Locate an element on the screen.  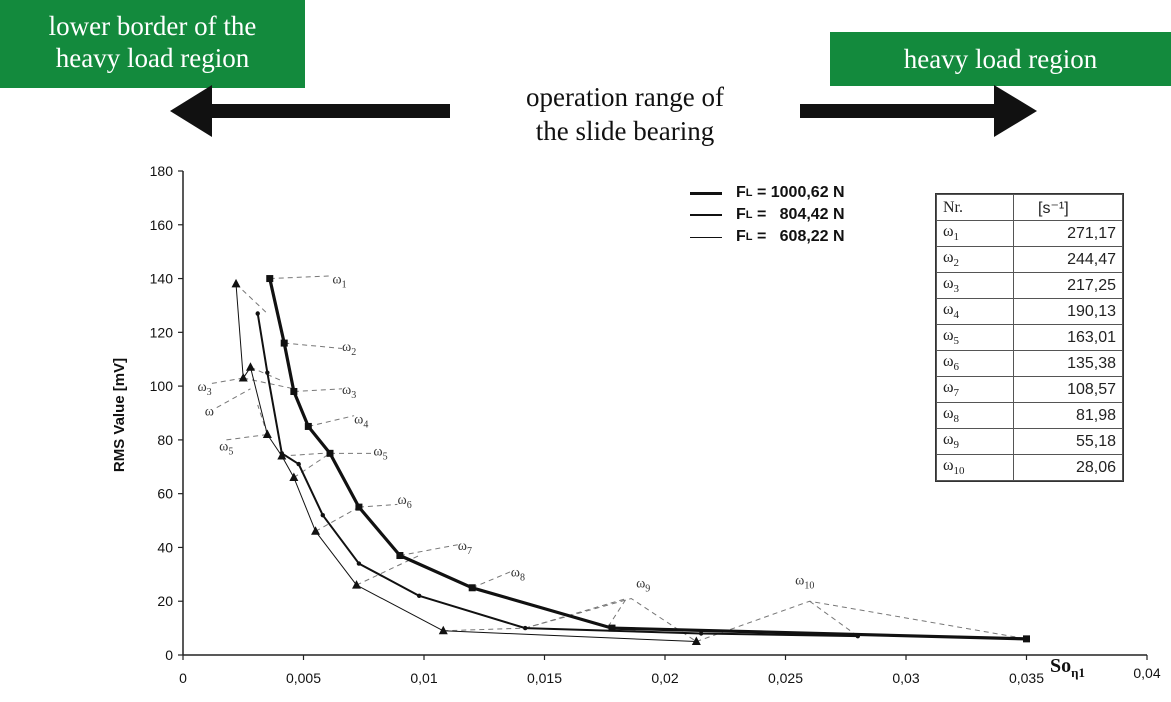
omega-header-nr: Nr. is located at coordinates (975, 207).